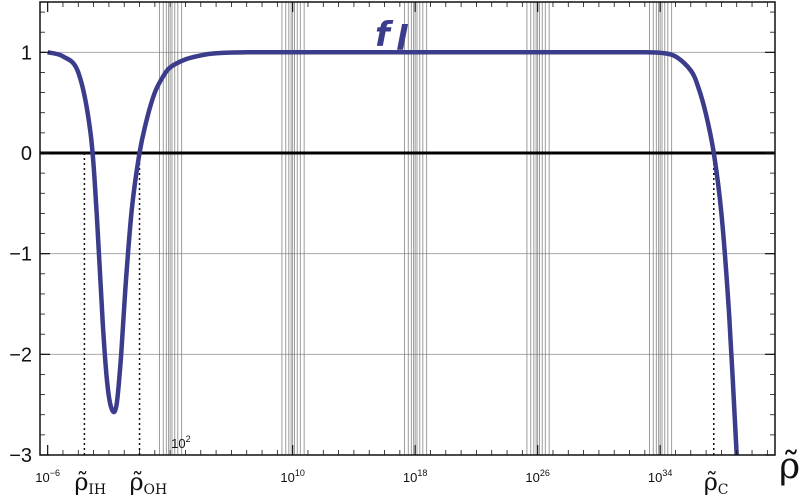 The width and height of the screenshot is (801, 500). Describe the element at coordinates (789, 466) in the screenshot. I see `x-axis-label: ρ̃` at that location.